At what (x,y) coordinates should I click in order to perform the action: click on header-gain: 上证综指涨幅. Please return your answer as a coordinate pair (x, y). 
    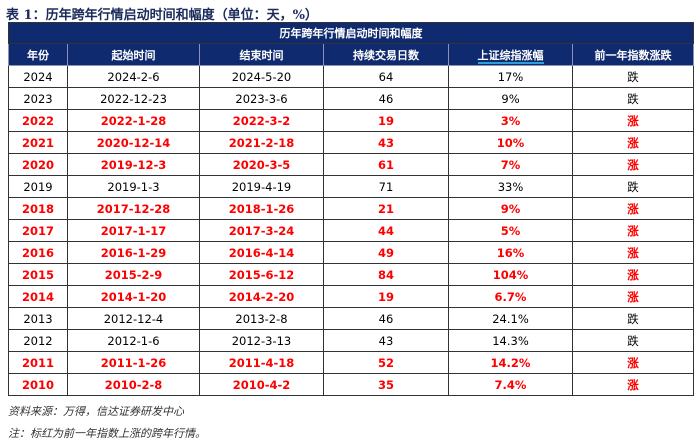
    Looking at the image, I should click on (510, 54).